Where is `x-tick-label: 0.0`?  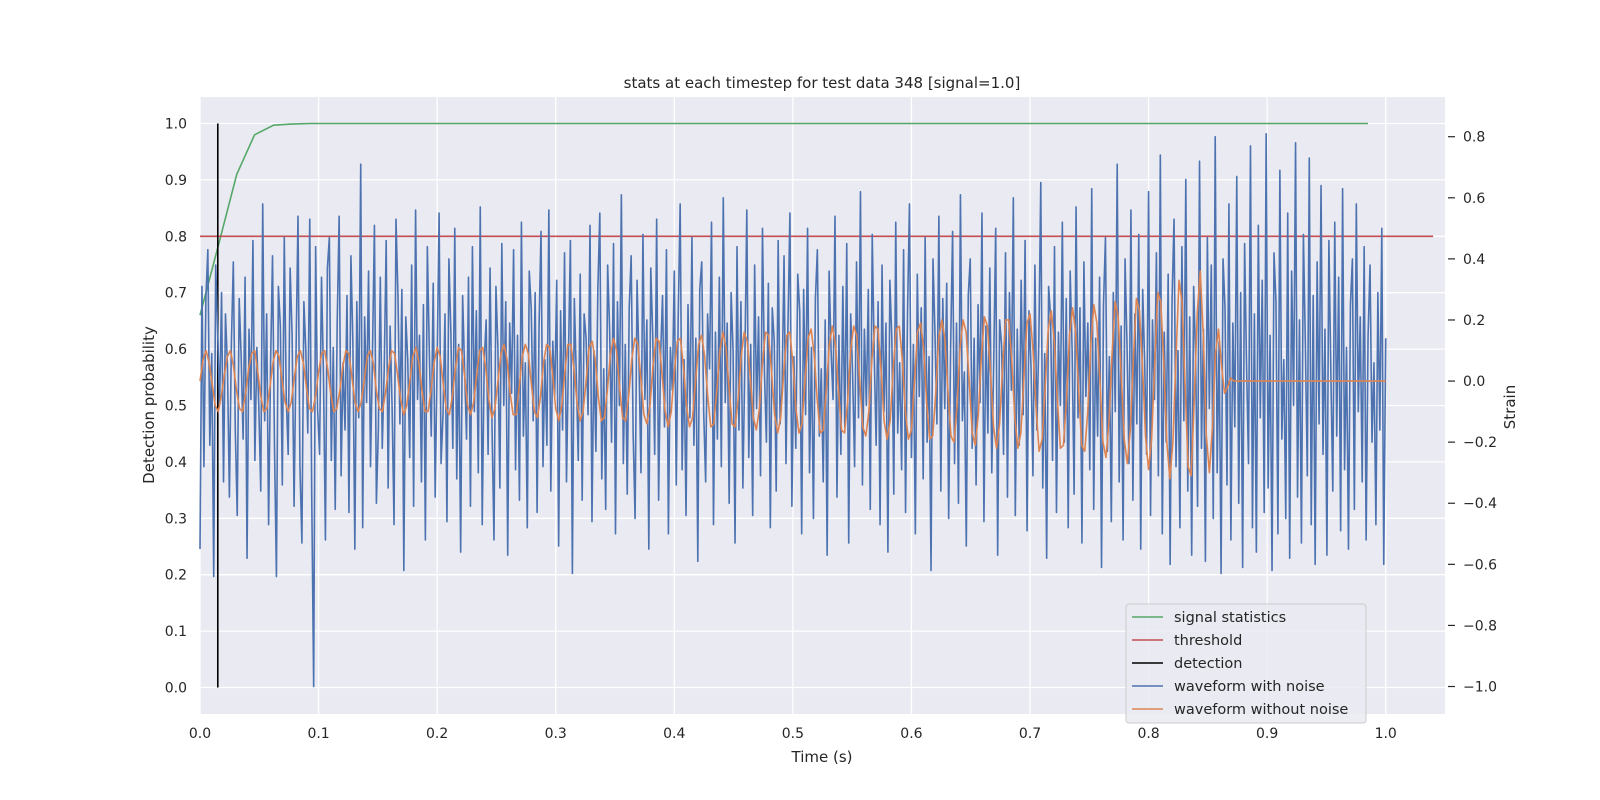 x-tick-label: 0.0 is located at coordinates (200, 734).